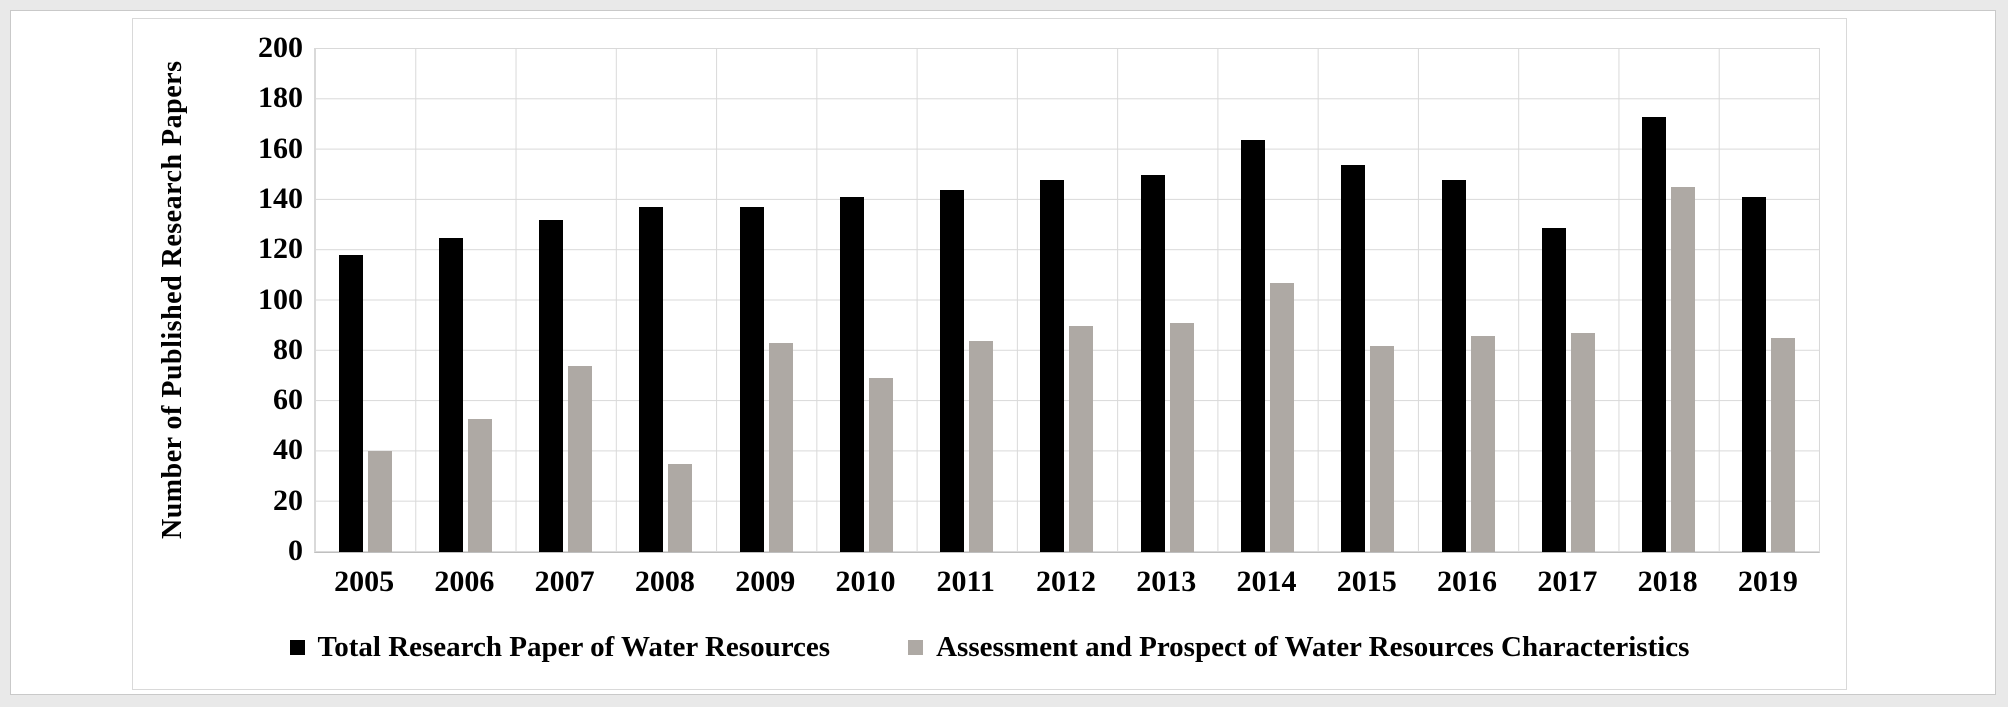 This screenshot has width=2008, height=707. What do you see at coordinates (288, 500) in the screenshot?
I see `y-tick-label: 20` at bounding box center [288, 500].